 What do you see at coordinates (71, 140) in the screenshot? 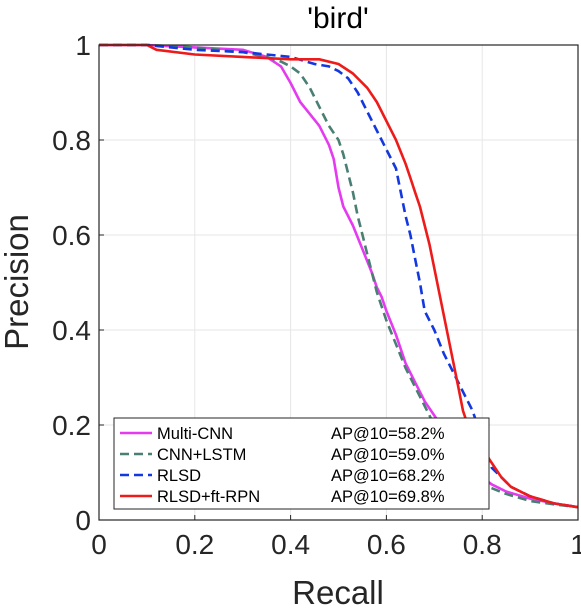
I see `y-tick-label: 0.8` at bounding box center [71, 140].